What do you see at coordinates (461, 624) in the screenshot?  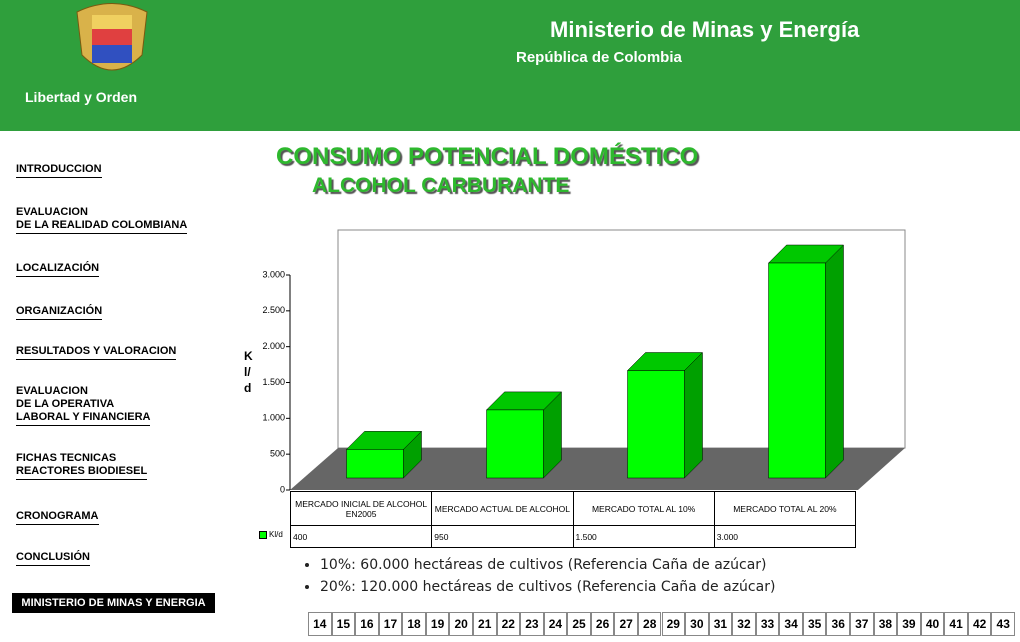 I see `page-link: 20` at bounding box center [461, 624].